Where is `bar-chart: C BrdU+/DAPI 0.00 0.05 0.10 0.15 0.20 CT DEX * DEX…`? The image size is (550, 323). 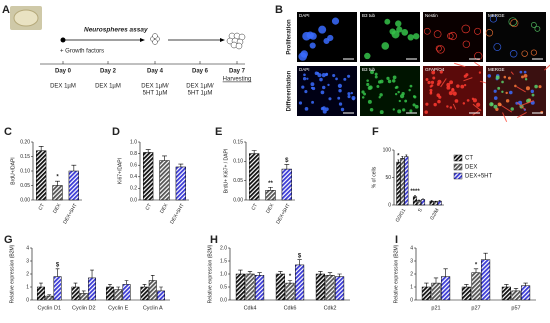 bar-chart: C BrdU+/DAPI 0.00 0.05 0.10 0.15 0.20 CT DEX * DEX… is located at coordinates (43, 175).